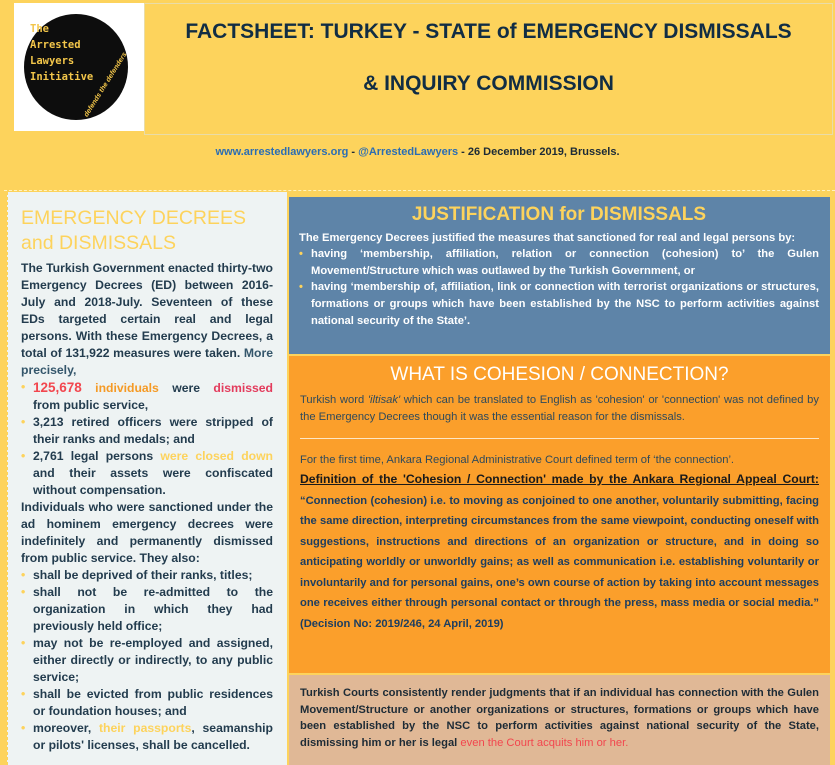 This screenshot has height=765, width=835. What do you see at coordinates (559, 374) in the screenshot?
I see `cohesion-heading: WHAT IS COHESION / CONNECTION?` at bounding box center [559, 374].